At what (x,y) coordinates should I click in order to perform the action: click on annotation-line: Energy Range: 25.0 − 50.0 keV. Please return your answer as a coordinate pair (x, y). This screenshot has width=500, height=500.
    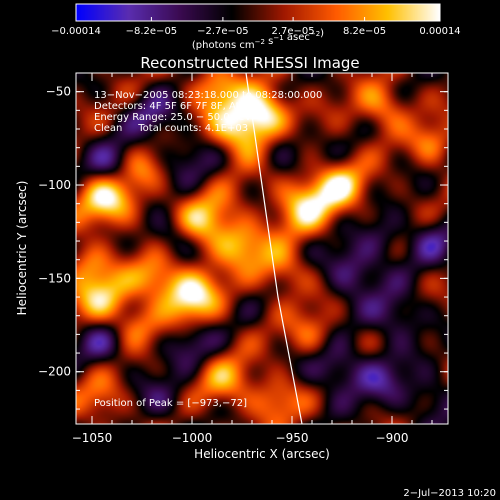
    Looking at the image, I should click on (172, 117).